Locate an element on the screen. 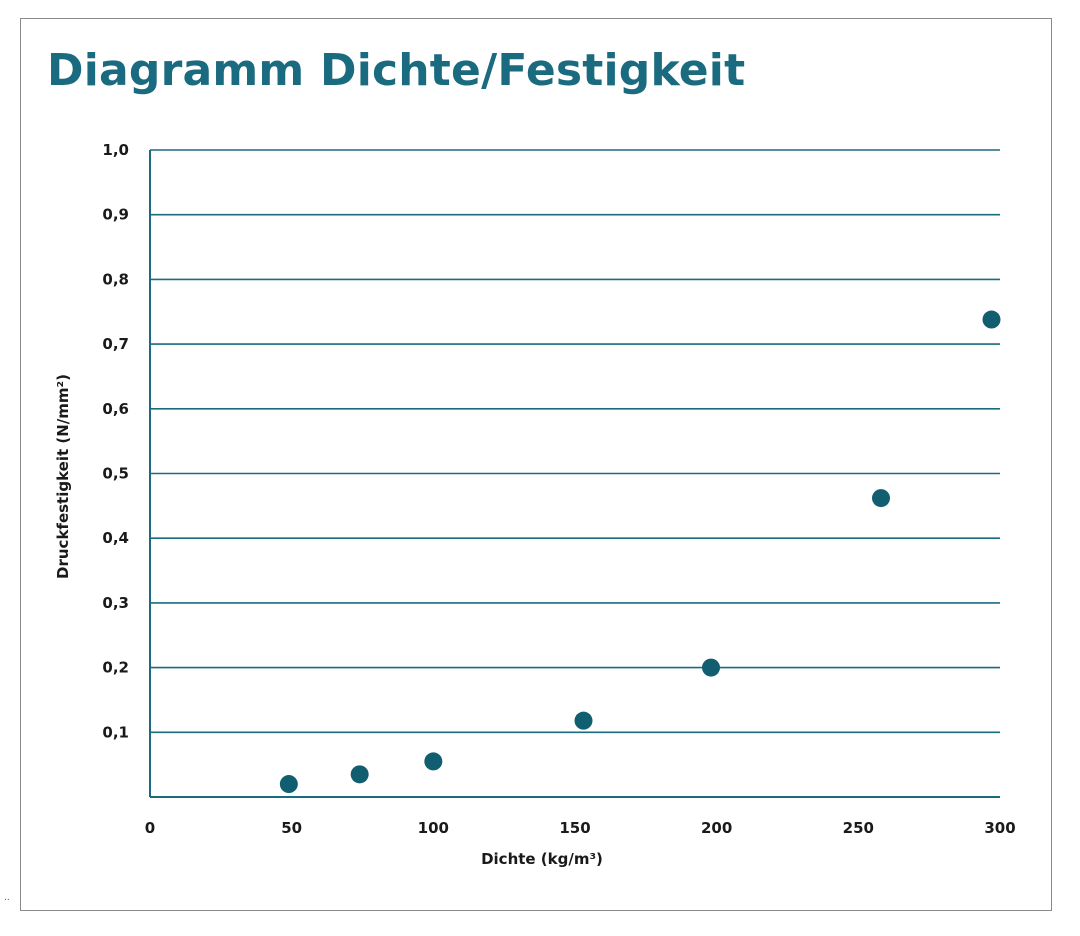 This screenshot has width=1080, height=936. stray-mark: .. is located at coordinates (7, 898).